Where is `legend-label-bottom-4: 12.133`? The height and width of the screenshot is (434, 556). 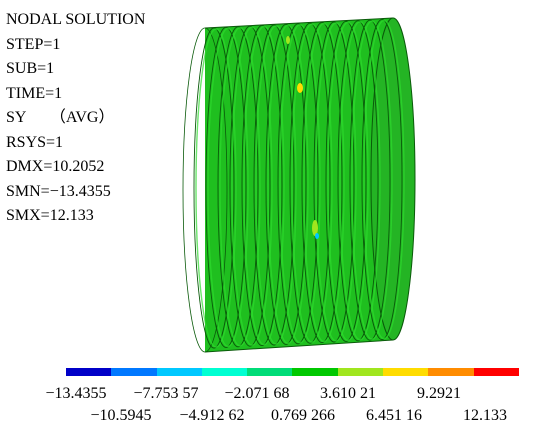 legend-label-bottom-4: 12.133 is located at coordinates (485, 416).